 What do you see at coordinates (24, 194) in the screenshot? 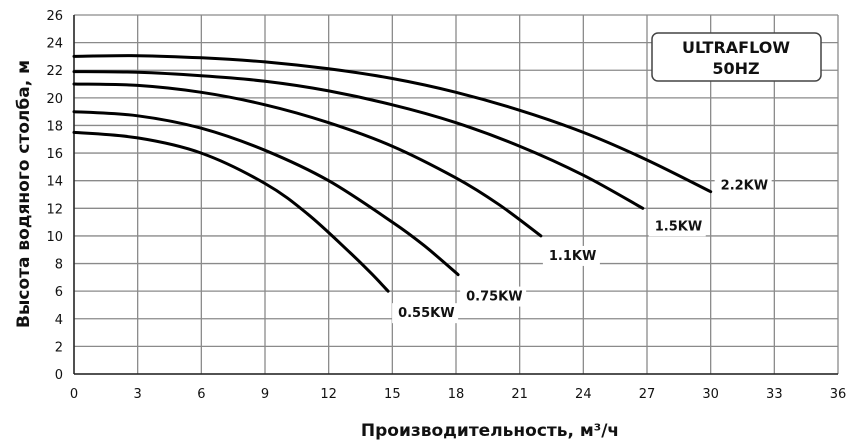
I see `y-axis-title: Высота водяного столба, м` at bounding box center [24, 194].